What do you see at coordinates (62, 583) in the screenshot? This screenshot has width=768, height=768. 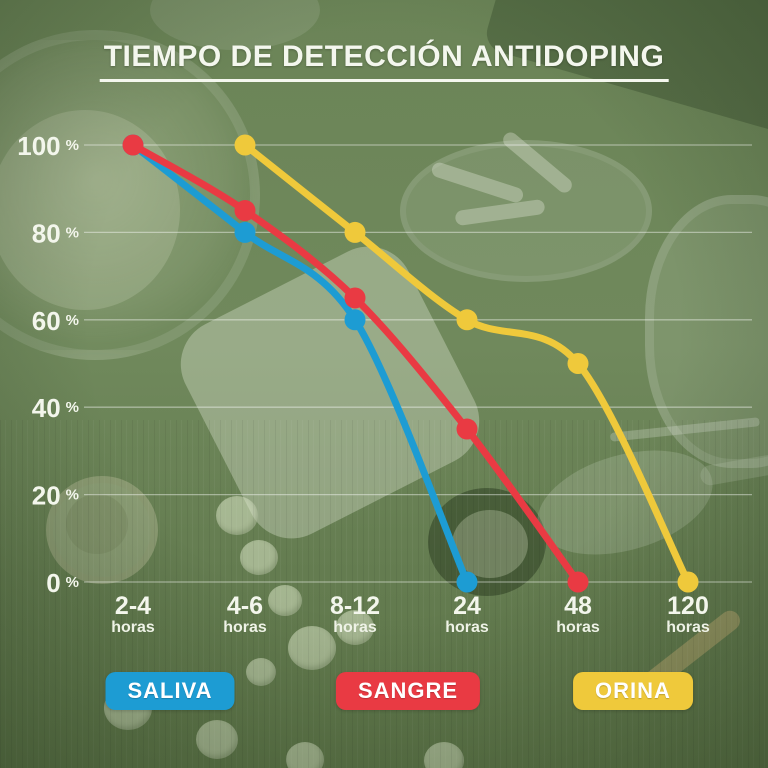 I see `y-axis-label-0pct: 0%` at bounding box center [62, 583].